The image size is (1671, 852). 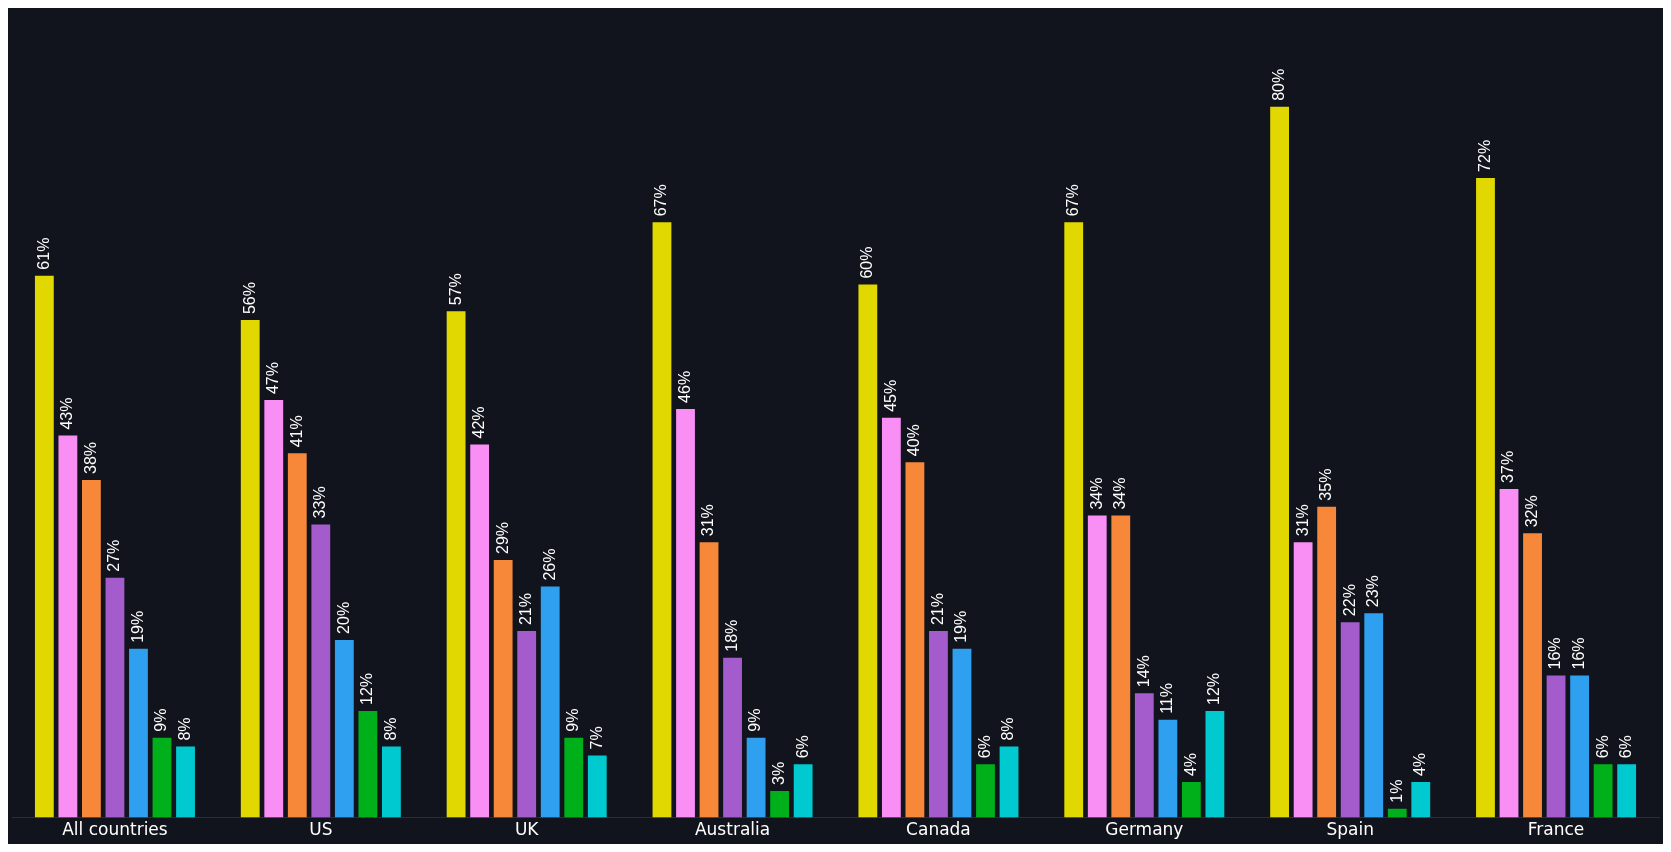 What do you see at coordinates (114, 555) in the screenshot?
I see `data-label: 27%` at bounding box center [114, 555].